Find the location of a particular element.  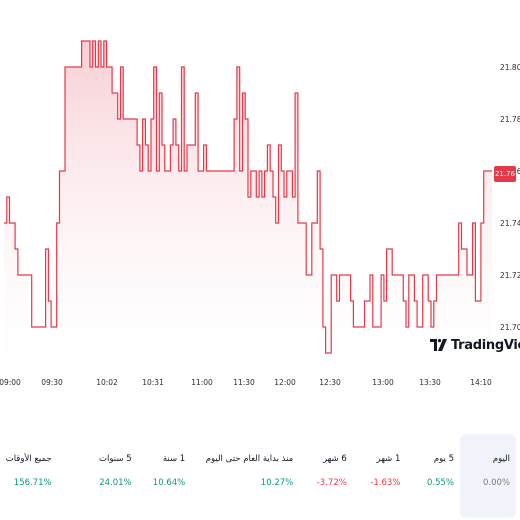

period-label: جميع الأوقات is located at coordinates (28, 459).